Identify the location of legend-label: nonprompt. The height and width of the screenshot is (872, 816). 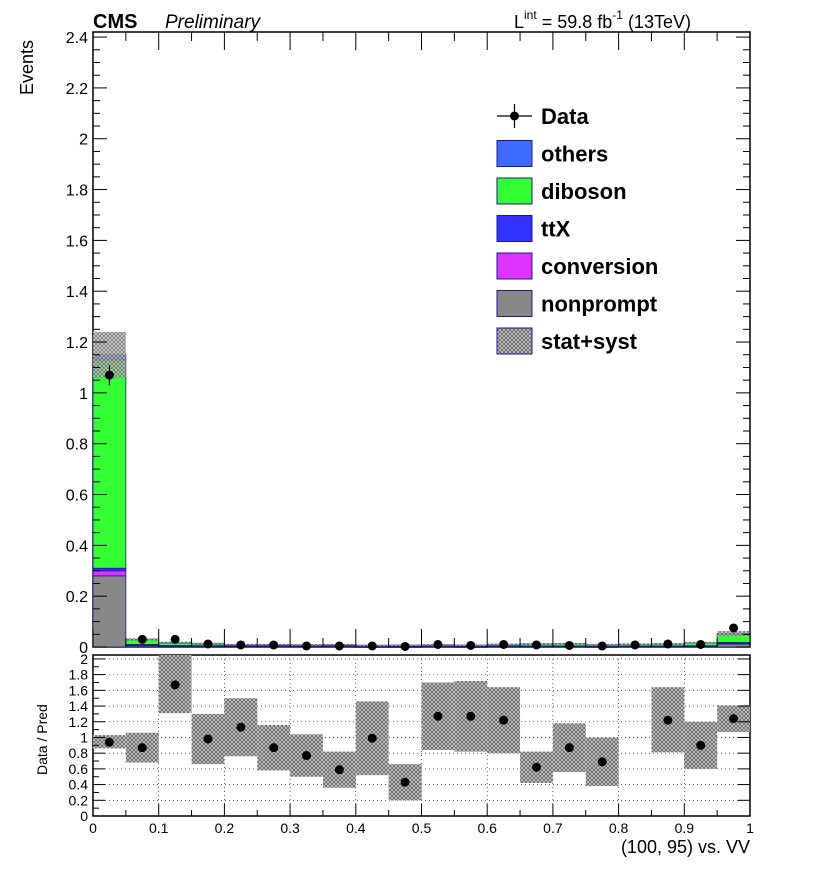
(599, 304).